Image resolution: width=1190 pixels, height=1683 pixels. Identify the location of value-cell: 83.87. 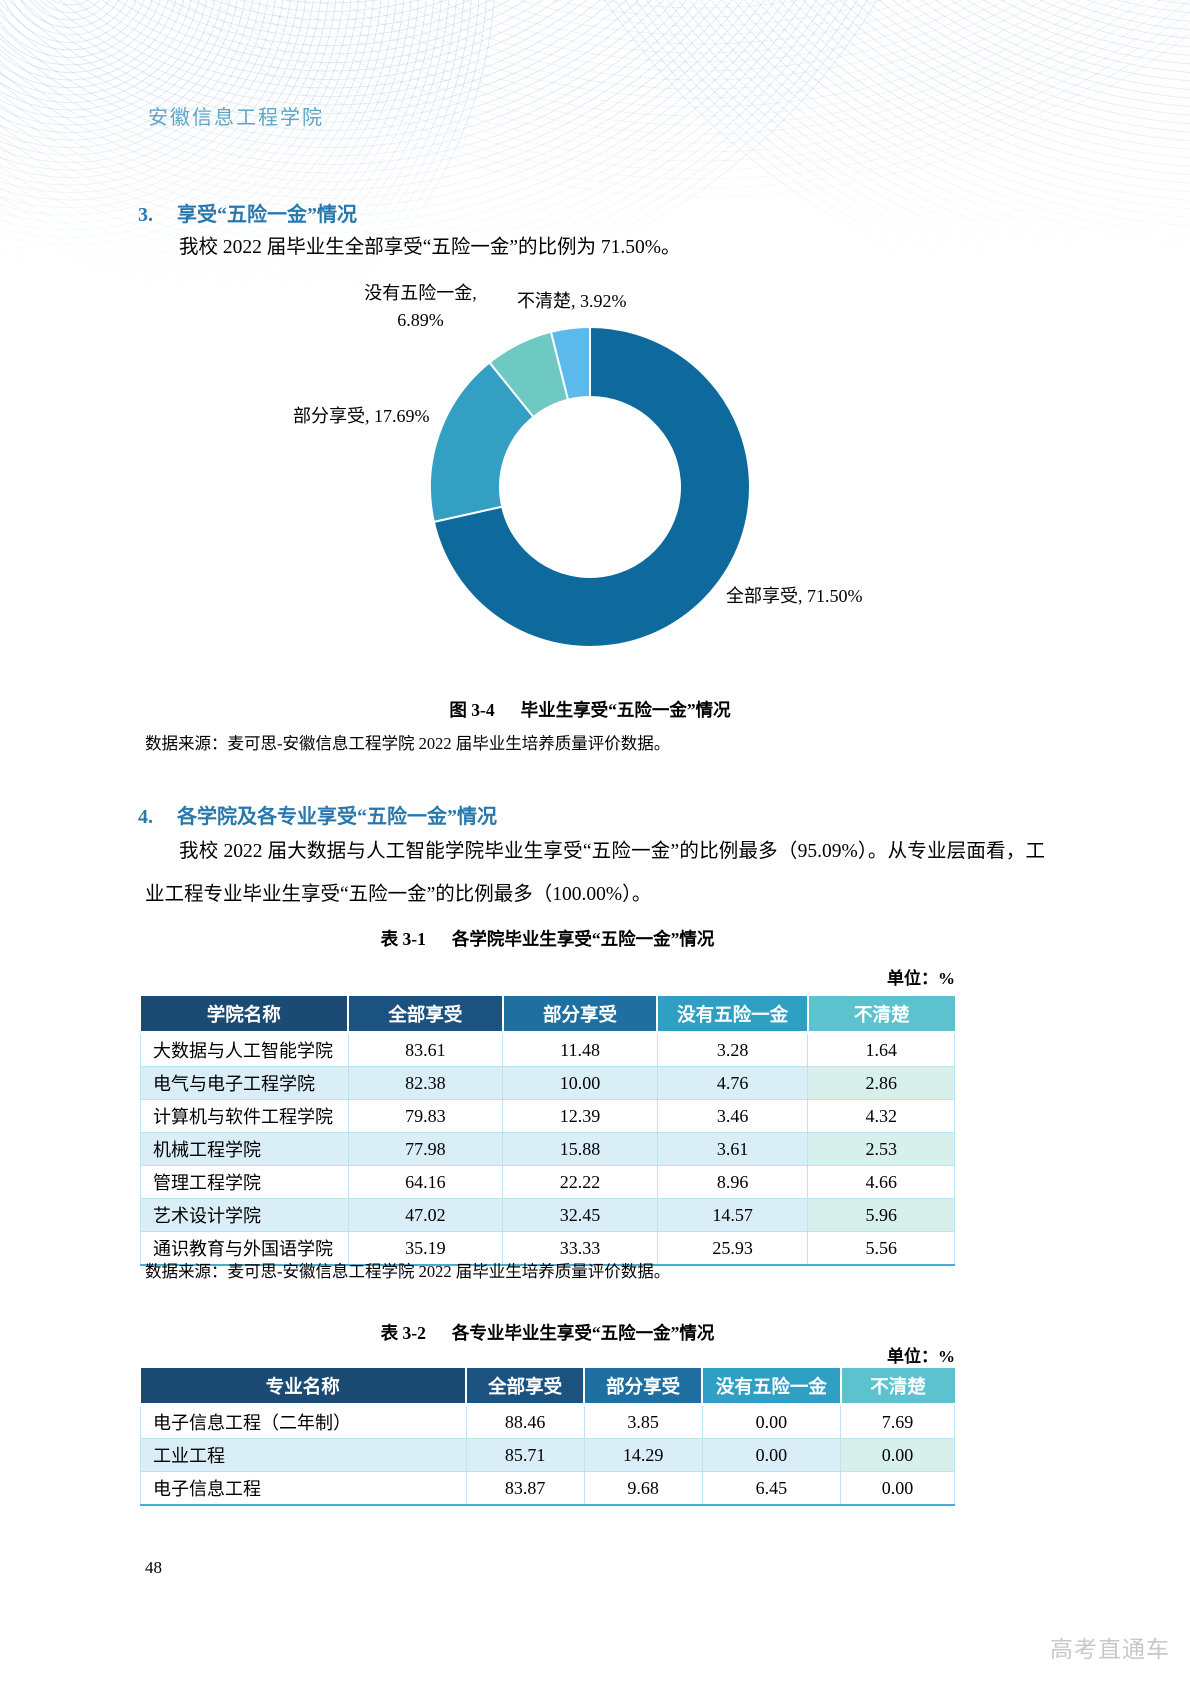
(525, 1488).